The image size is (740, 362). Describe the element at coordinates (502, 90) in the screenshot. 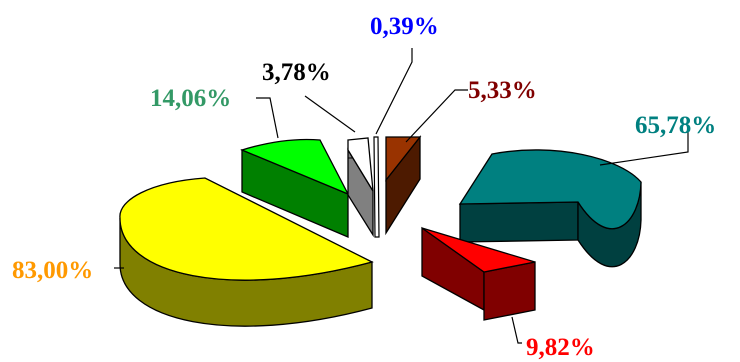

I see `data-label-7: 5,33%` at that location.